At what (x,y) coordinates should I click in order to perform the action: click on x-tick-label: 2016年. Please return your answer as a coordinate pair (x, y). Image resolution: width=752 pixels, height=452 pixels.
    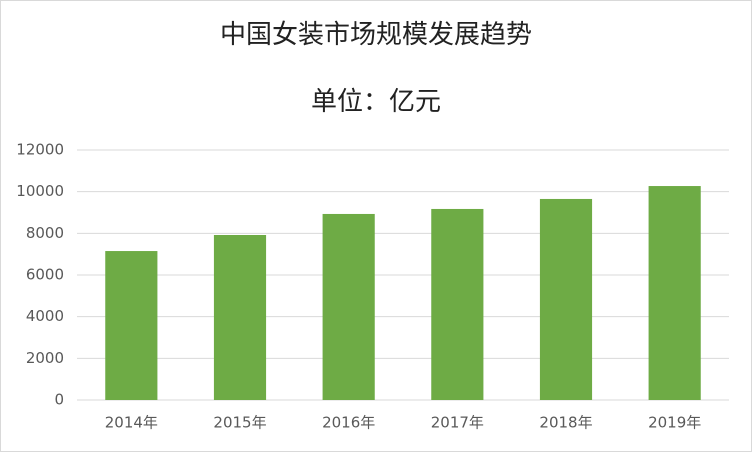
    Looking at the image, I should click on (348, 423).